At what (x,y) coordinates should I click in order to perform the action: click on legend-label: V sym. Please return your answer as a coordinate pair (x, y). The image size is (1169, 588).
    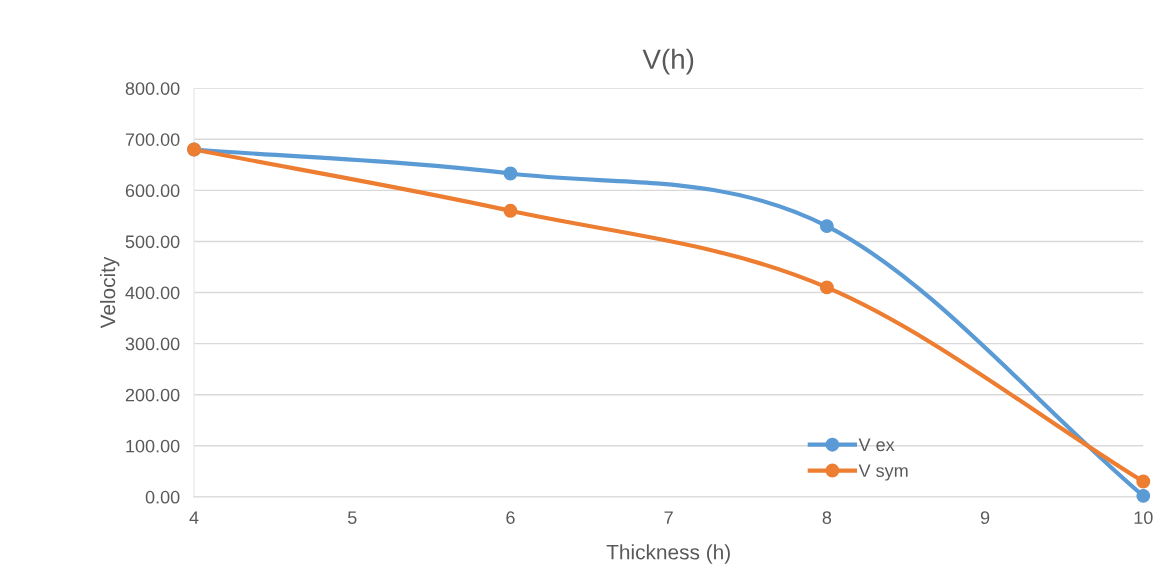
    Looking at the image, I should click on (883, 472).